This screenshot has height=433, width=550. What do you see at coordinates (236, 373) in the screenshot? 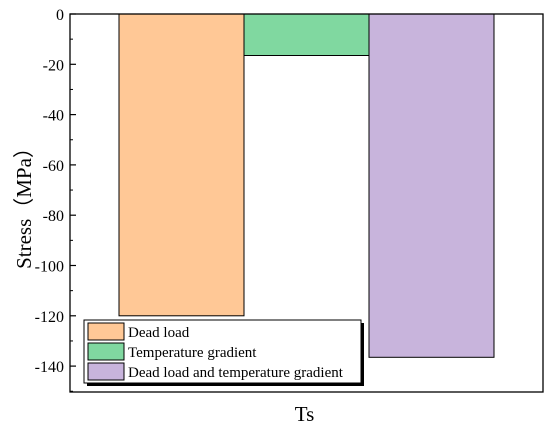
I see `legend-label: Dead load and temperature gradient` at bounding box center [236, 373].